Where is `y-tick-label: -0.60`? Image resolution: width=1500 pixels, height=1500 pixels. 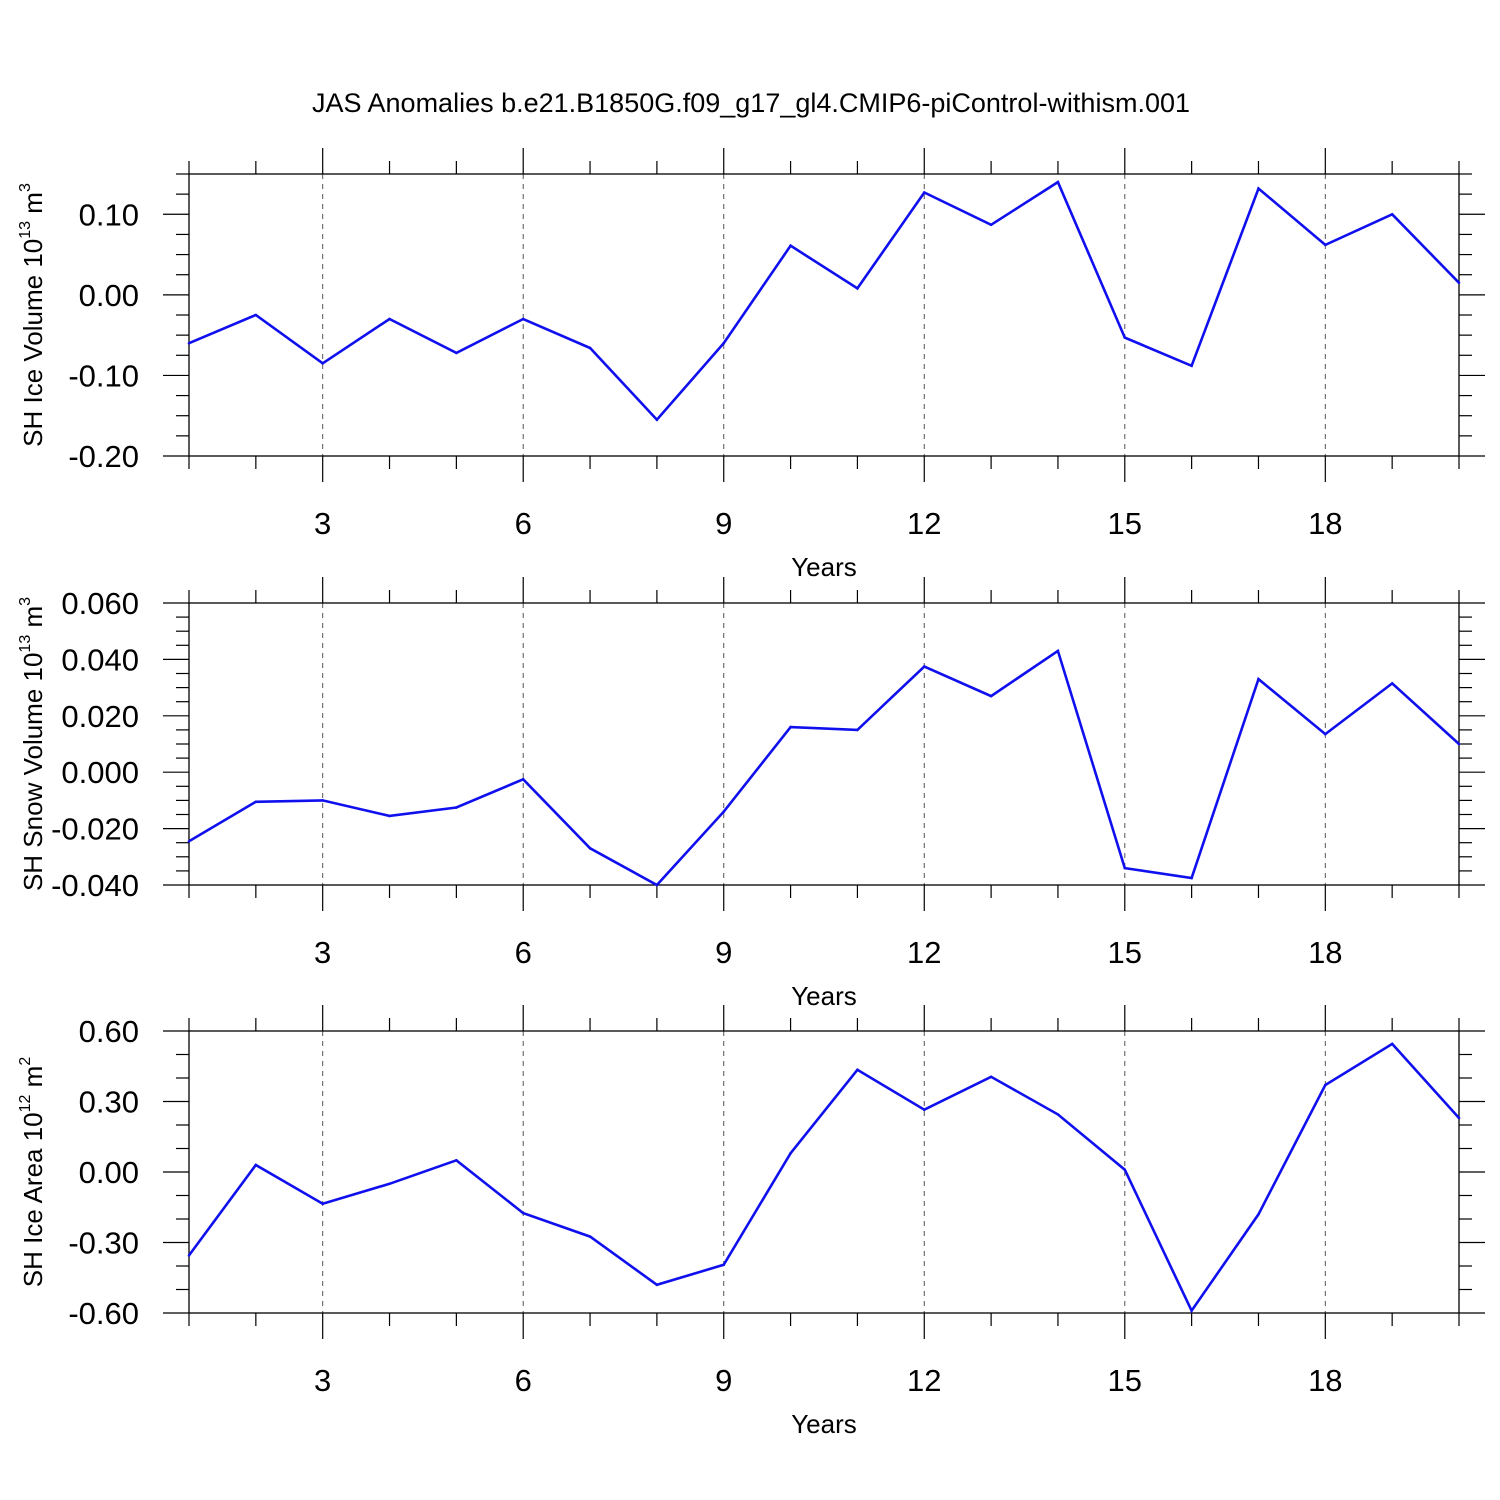 y-tick-label: -0.60 is located at coordinates (103, 1313).